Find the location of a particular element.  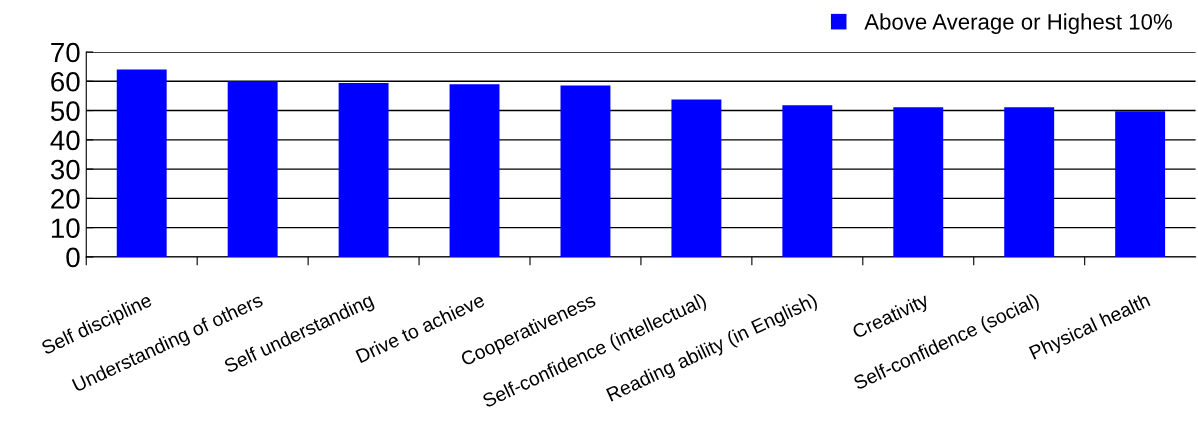

y-tick-label: 40 is located at coordinates (65, 140).